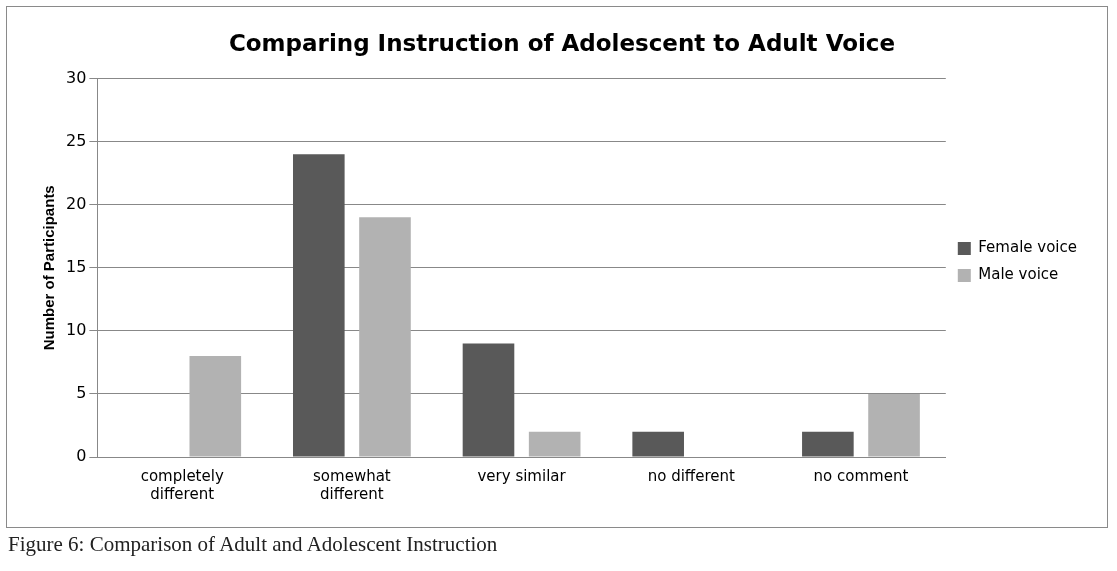 The height and width of the screenshot is (571, 1117). What do you see at coordinates (76, 203) in the screenshot?
I see `y-tick-label: 20` at bounding box center [76, 203].